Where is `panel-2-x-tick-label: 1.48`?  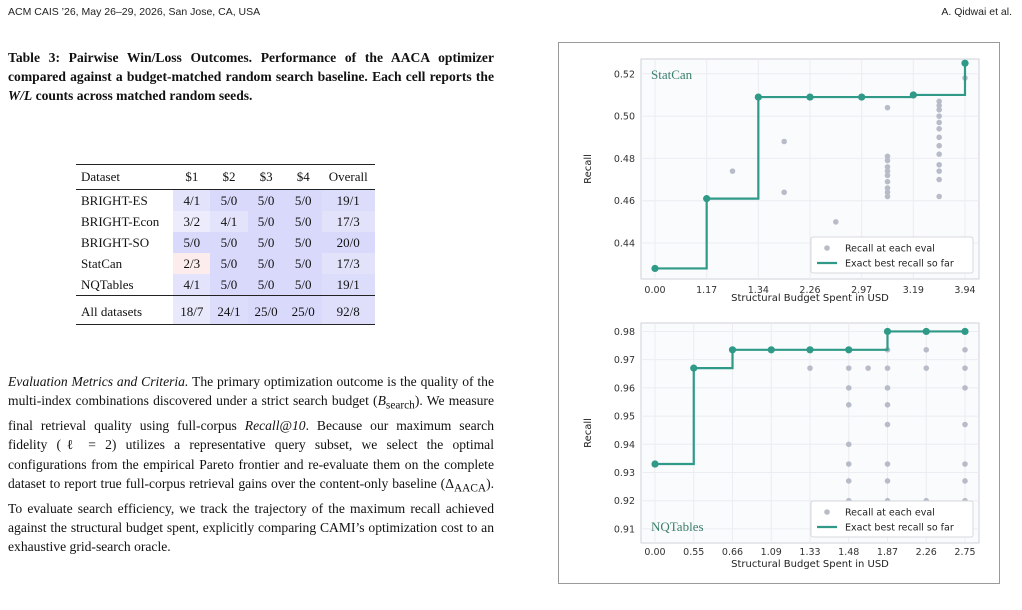
panel-2-x-tick-label: 1.48 is located at coordinates (848, 552).